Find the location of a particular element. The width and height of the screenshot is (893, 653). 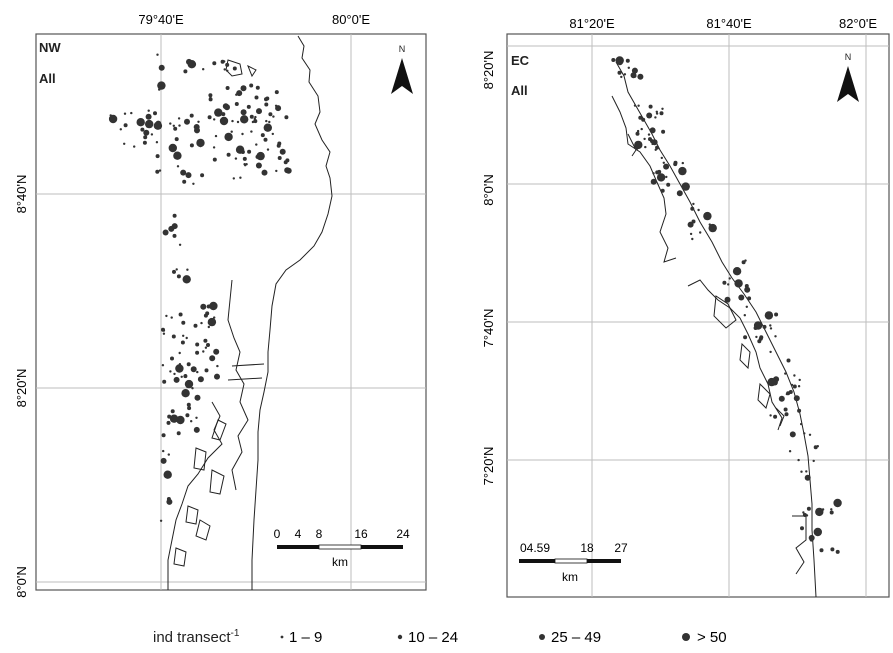

nw-scale-tick: 8 is located at coordinates (319, 534).